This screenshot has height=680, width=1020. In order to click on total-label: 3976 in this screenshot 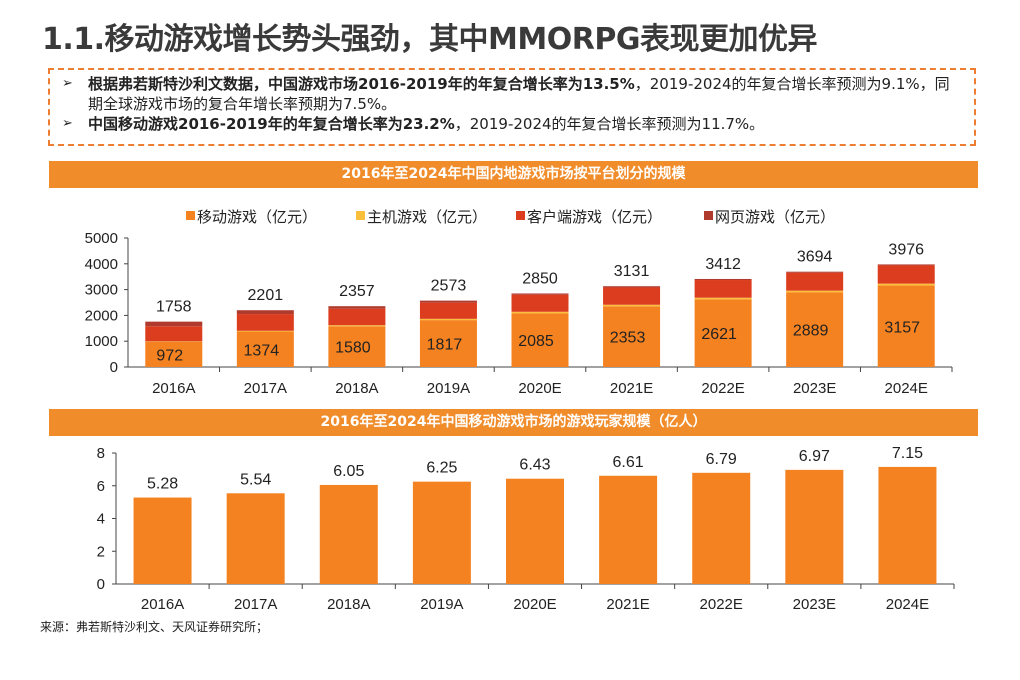, I will do `click(906, 249)`.